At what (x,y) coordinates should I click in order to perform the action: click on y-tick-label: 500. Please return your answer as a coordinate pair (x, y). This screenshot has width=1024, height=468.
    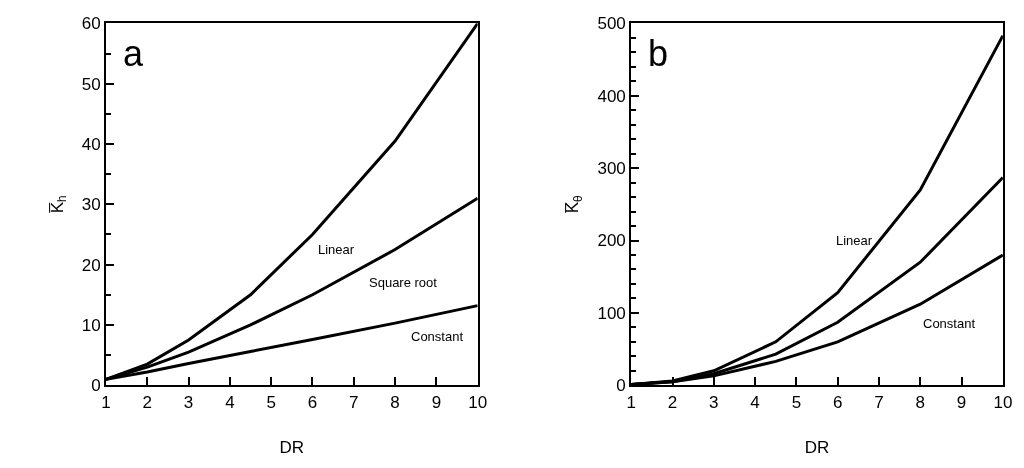
    Looking at the image, I should click on (611, 24).